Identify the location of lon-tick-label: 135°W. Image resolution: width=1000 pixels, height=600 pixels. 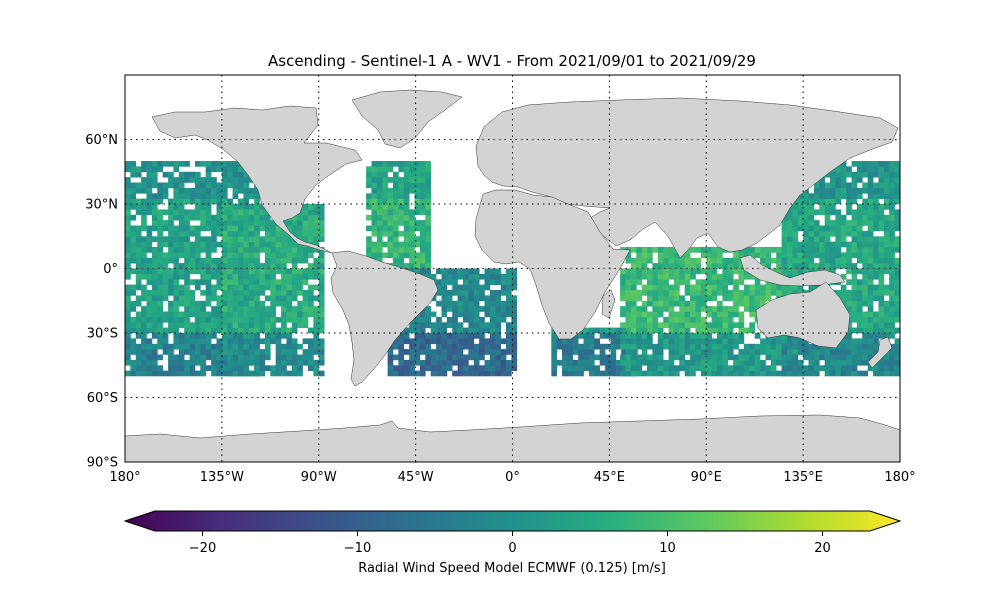
(222, 477).